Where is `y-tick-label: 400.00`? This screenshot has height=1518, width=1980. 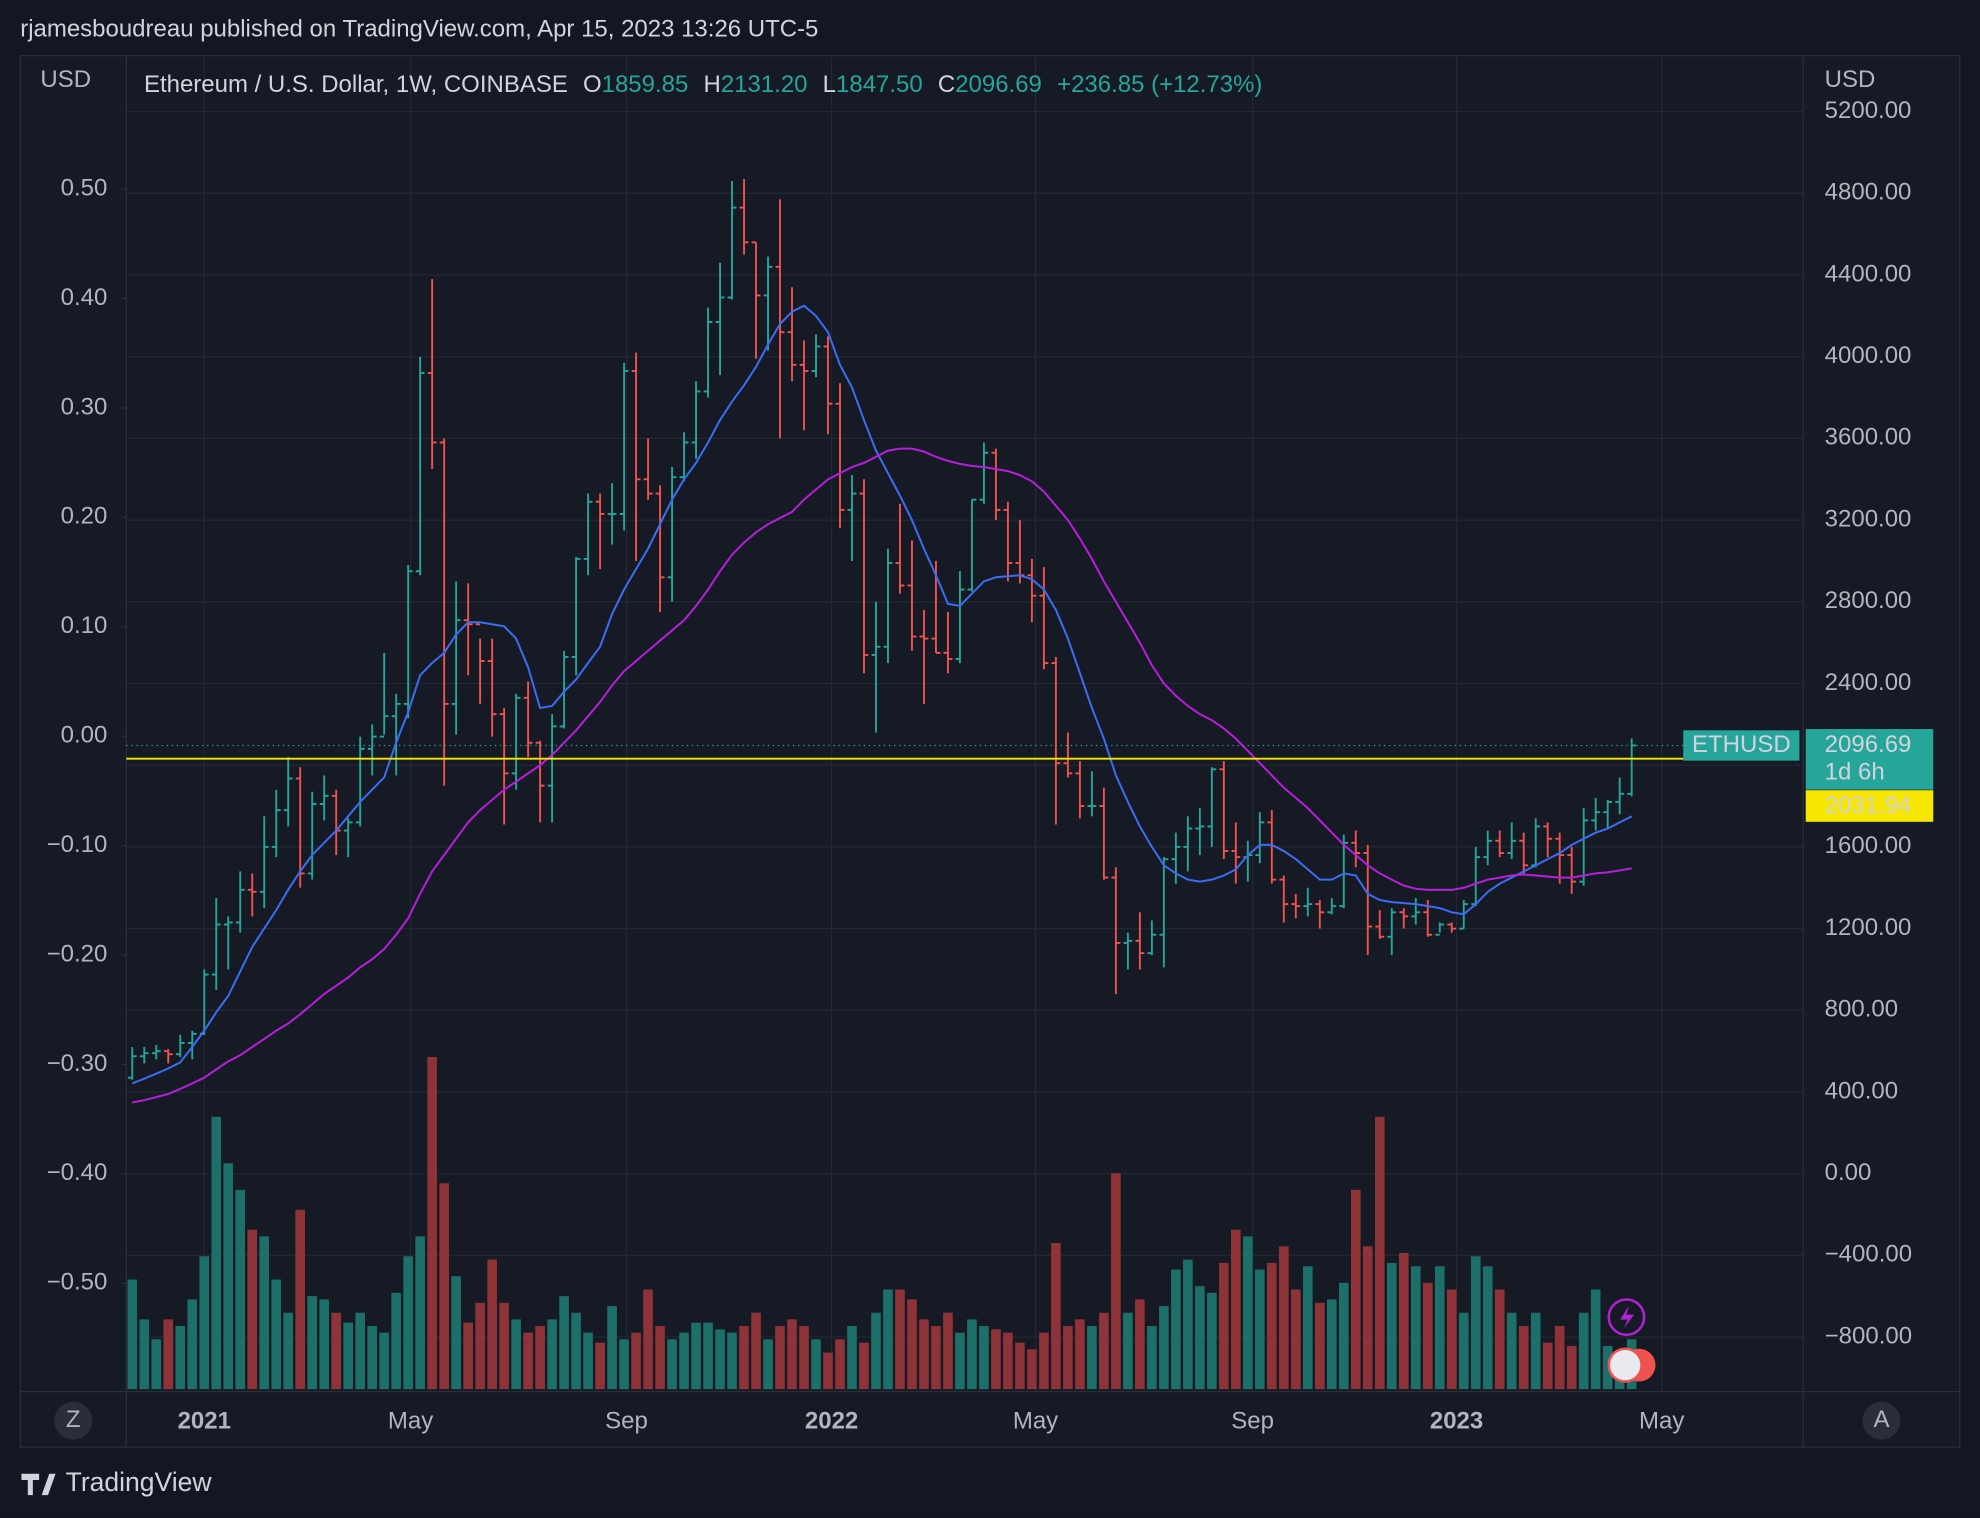 y-tick-label: 400.00 is located at coordinates (1861, 1090).